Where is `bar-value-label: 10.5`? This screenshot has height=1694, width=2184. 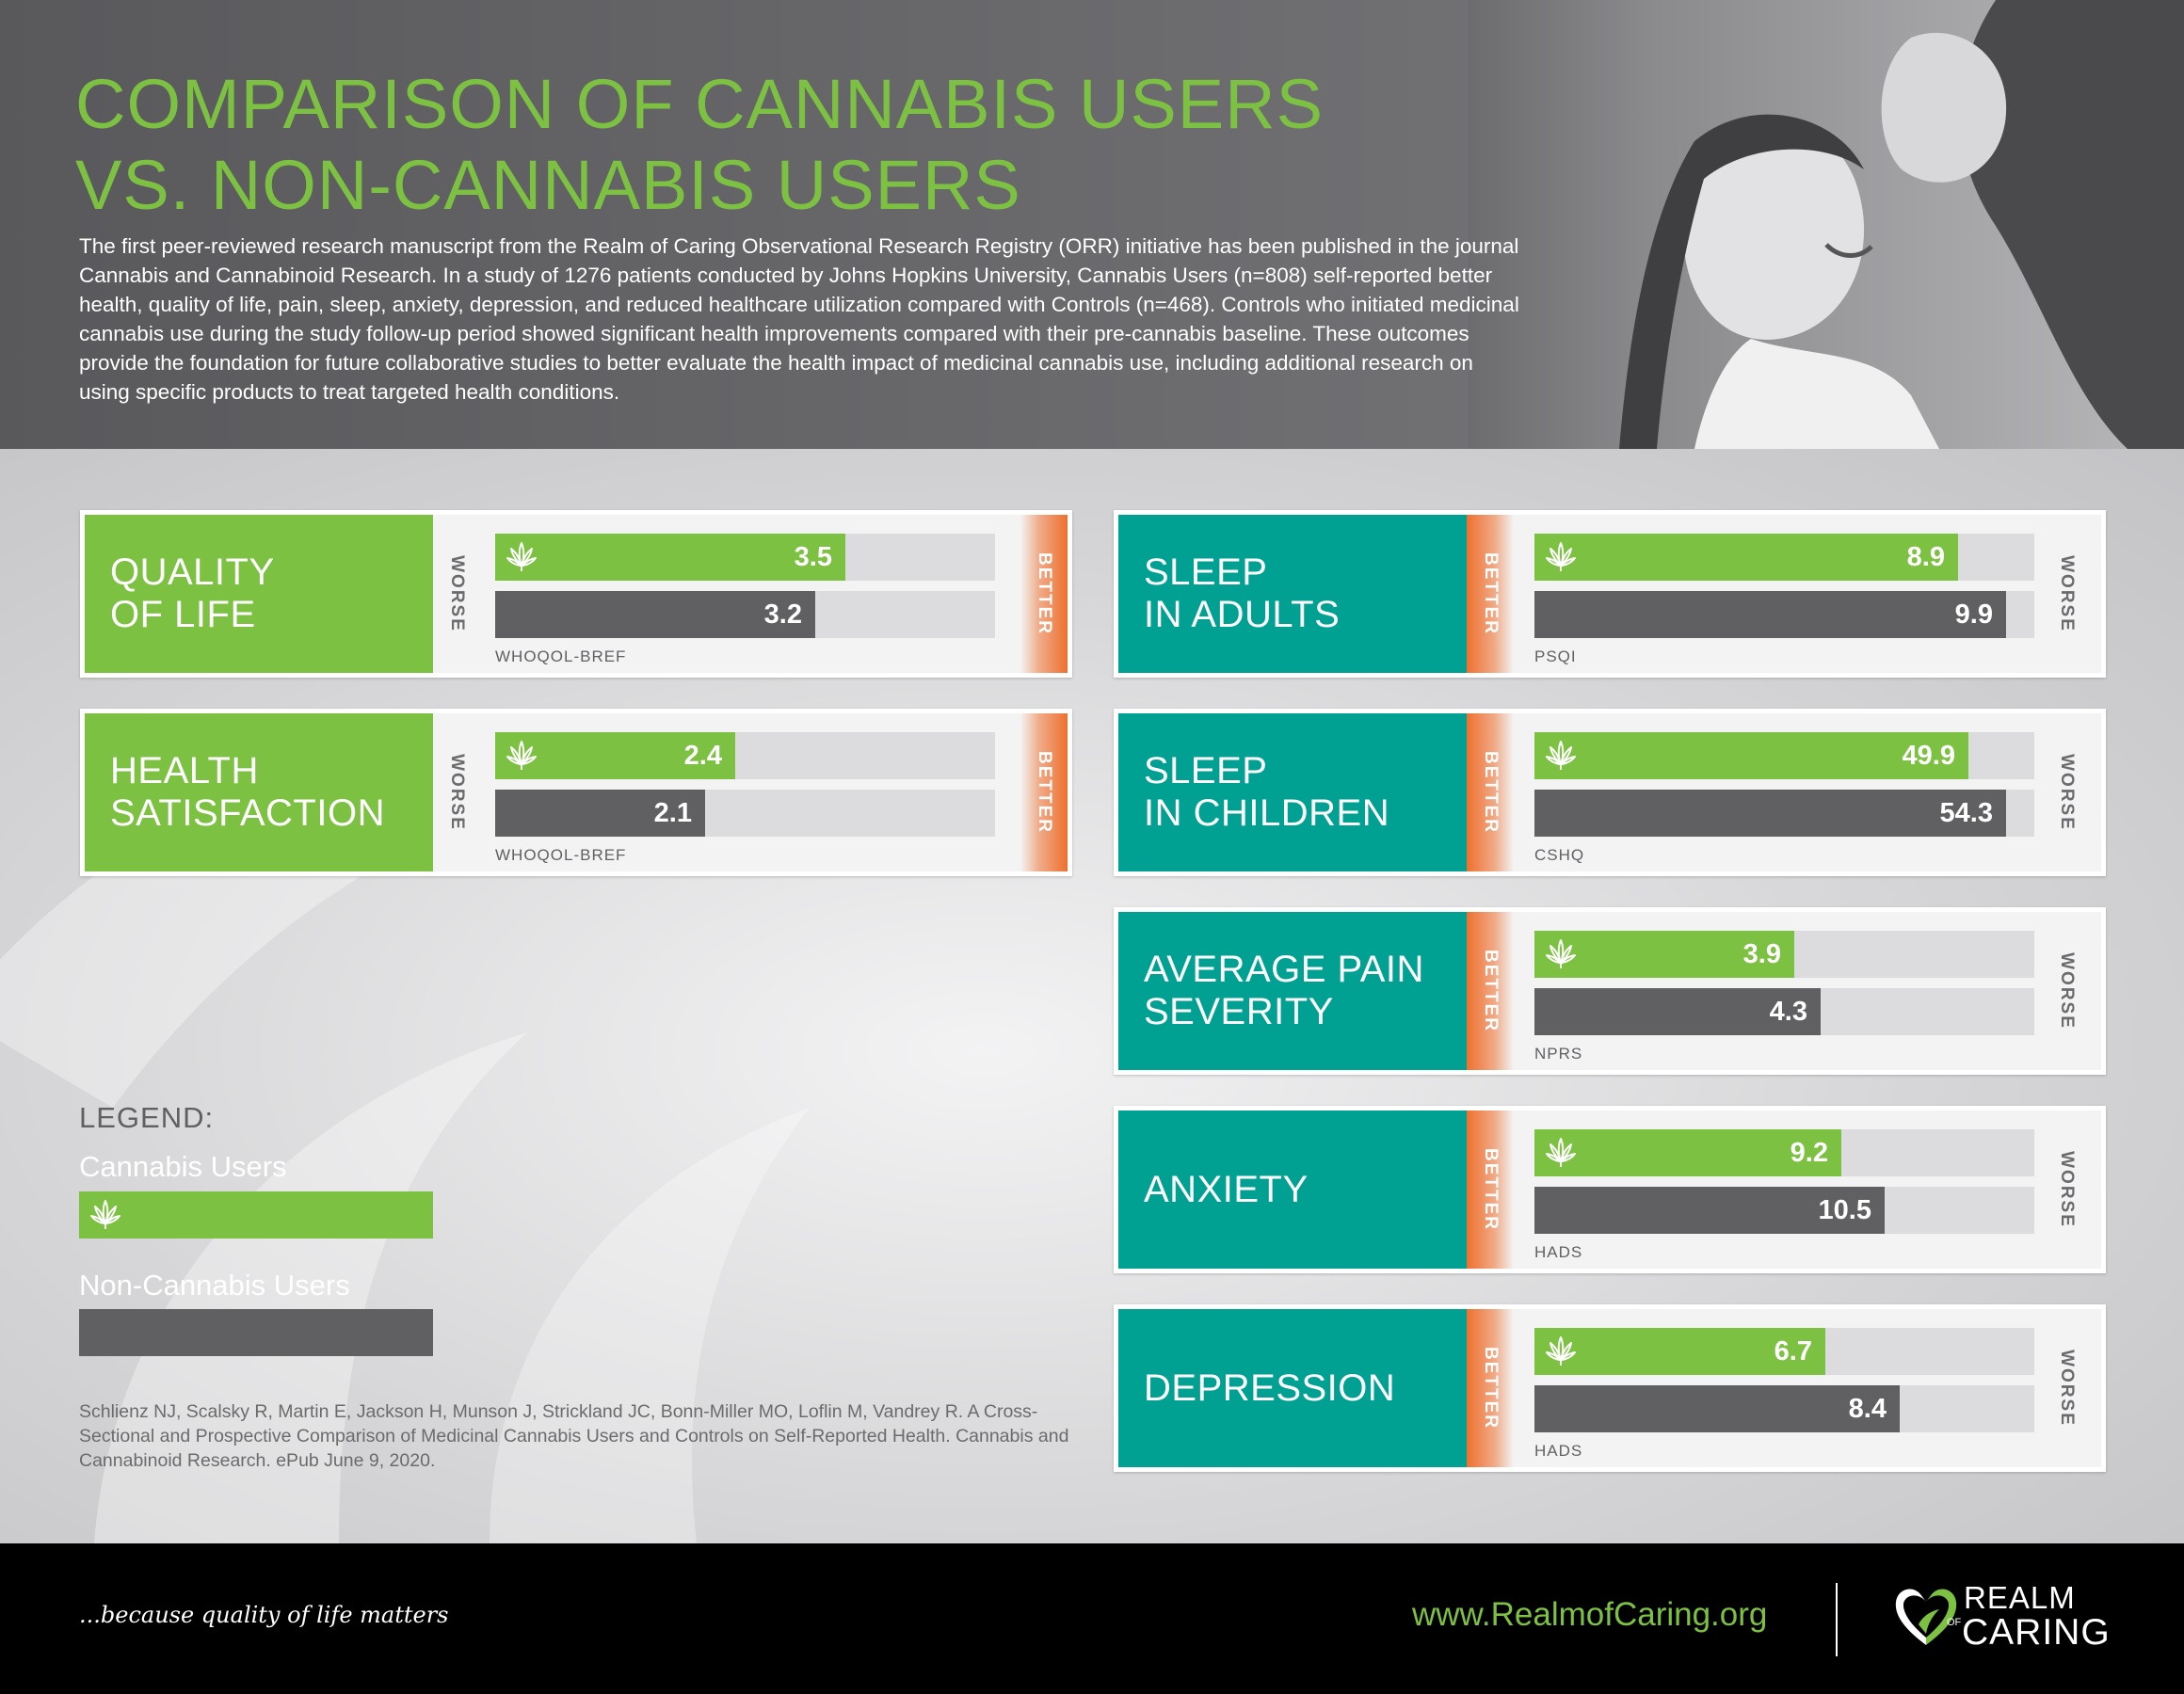
bar-value-label: 10.5 is located at coordinates (1844, 1210).